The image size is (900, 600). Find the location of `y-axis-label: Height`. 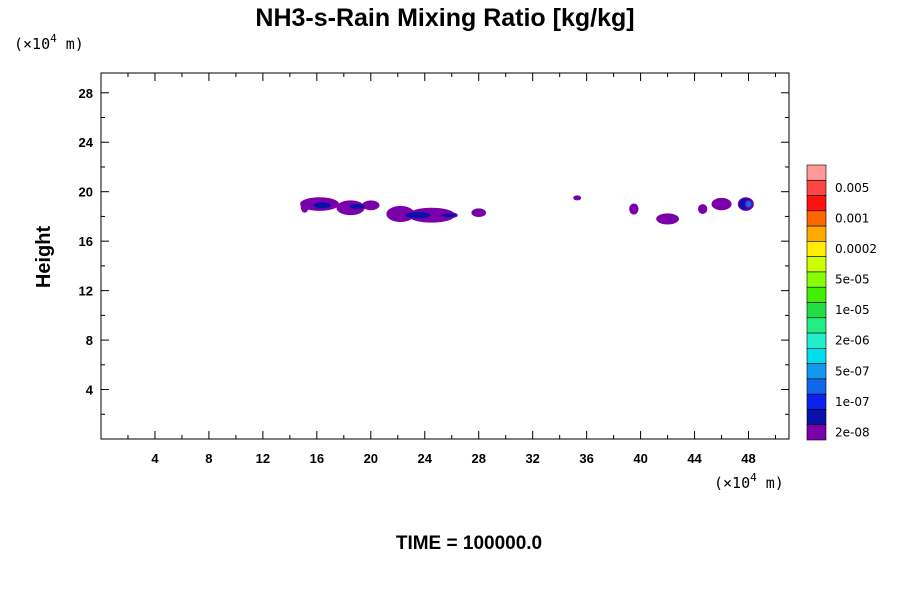

y-axis-label: Height is located at coordinates (44, 257).